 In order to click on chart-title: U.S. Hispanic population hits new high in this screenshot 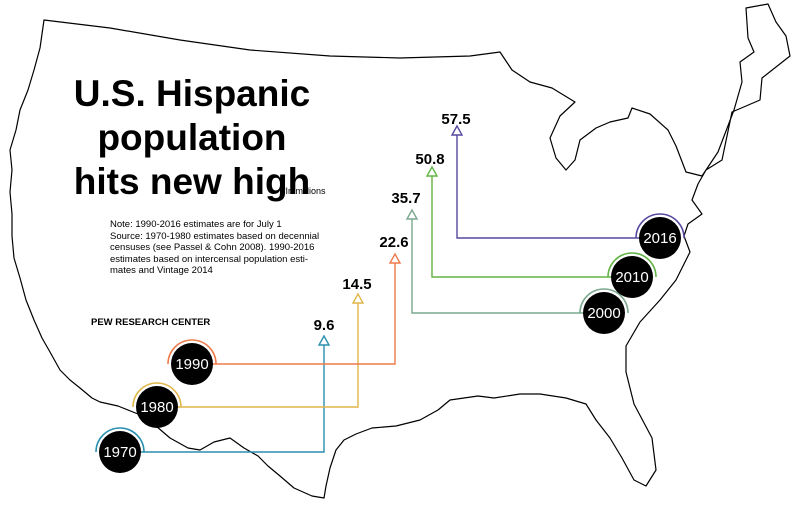, I will do `click(192, 138)`.